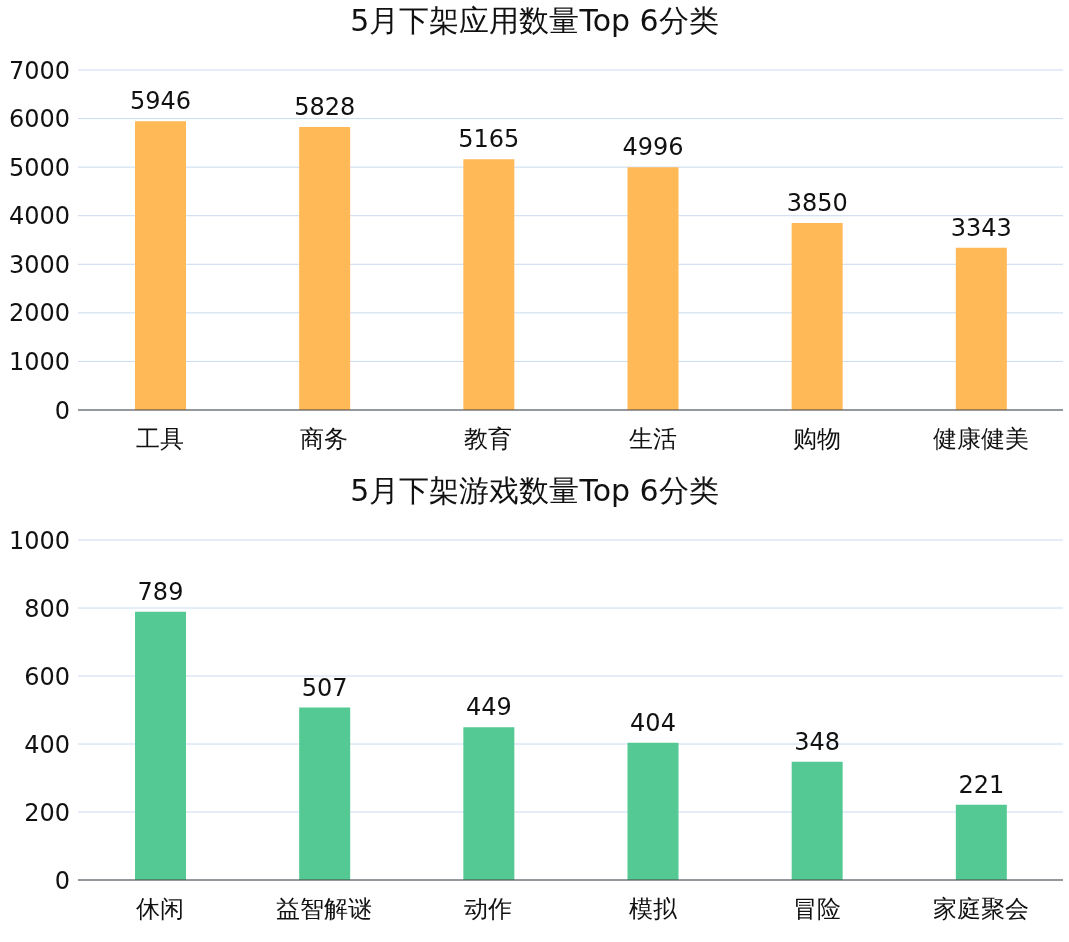 This screenshot has height=942, width=1069. What do you see at coordinates (816, 439) in the screenshot?
I see `x-tick-label: 购物` at bounding box center [816, 439].